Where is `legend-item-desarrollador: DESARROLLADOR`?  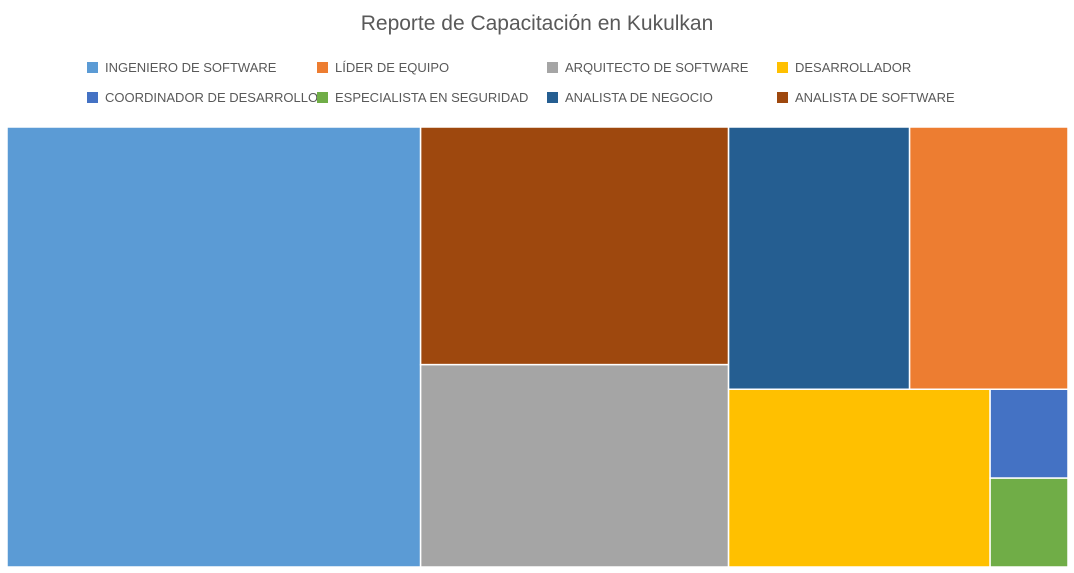
legend-item-desarrollador: DESARROLLADOR is located at coordinates (844, 67).